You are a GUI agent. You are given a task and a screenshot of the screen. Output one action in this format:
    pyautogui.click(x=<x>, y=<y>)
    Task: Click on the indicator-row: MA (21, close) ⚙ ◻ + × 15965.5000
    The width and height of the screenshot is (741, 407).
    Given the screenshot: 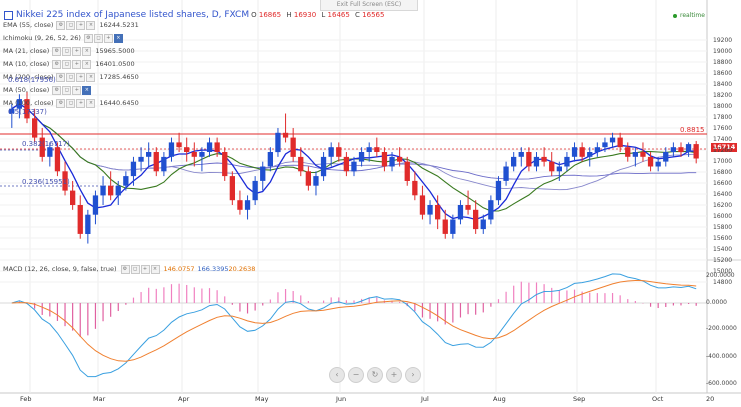 What is the action you would take?
    pyautogui.click(x=69, y=51)
    